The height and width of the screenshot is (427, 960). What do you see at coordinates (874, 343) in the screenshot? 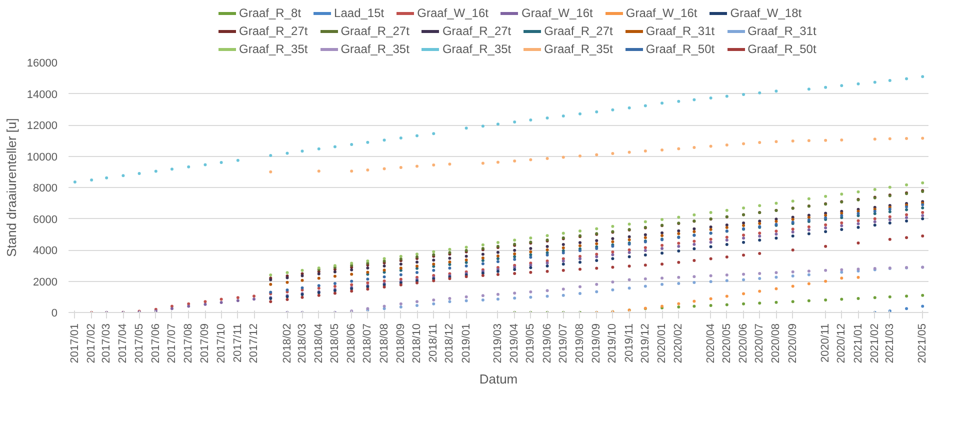
I see `x-tick-label: 2021/02` at bounding box center [874, 343].